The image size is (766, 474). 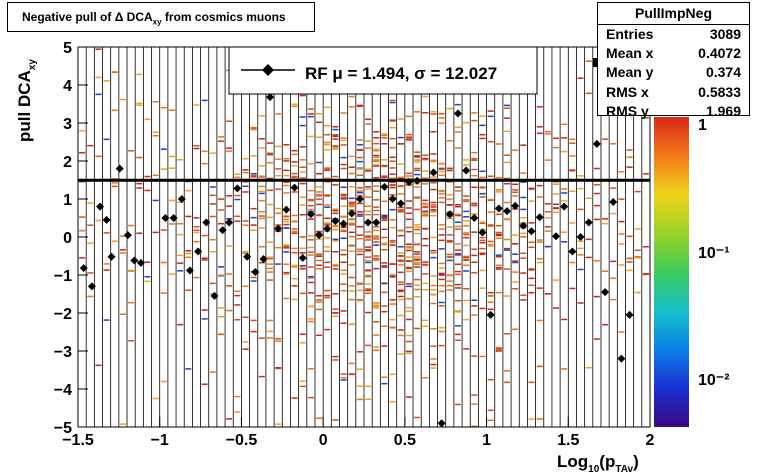 I want to click on stats-name: PullImpNeg, so click(x=673, y=14).